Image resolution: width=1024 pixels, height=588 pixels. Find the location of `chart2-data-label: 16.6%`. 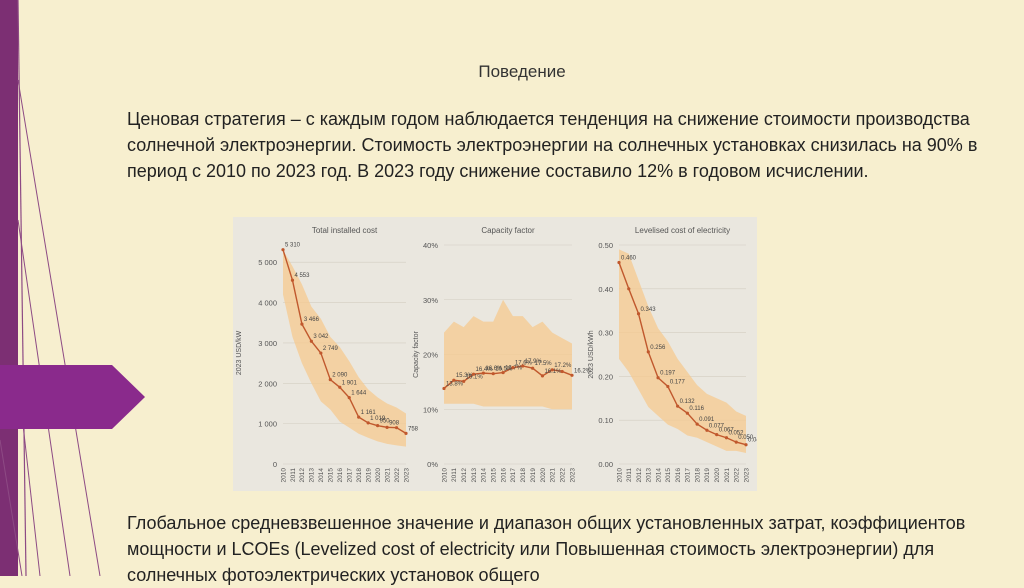

chart2-data-label: 16.6% is located at coordinates (494, 369).